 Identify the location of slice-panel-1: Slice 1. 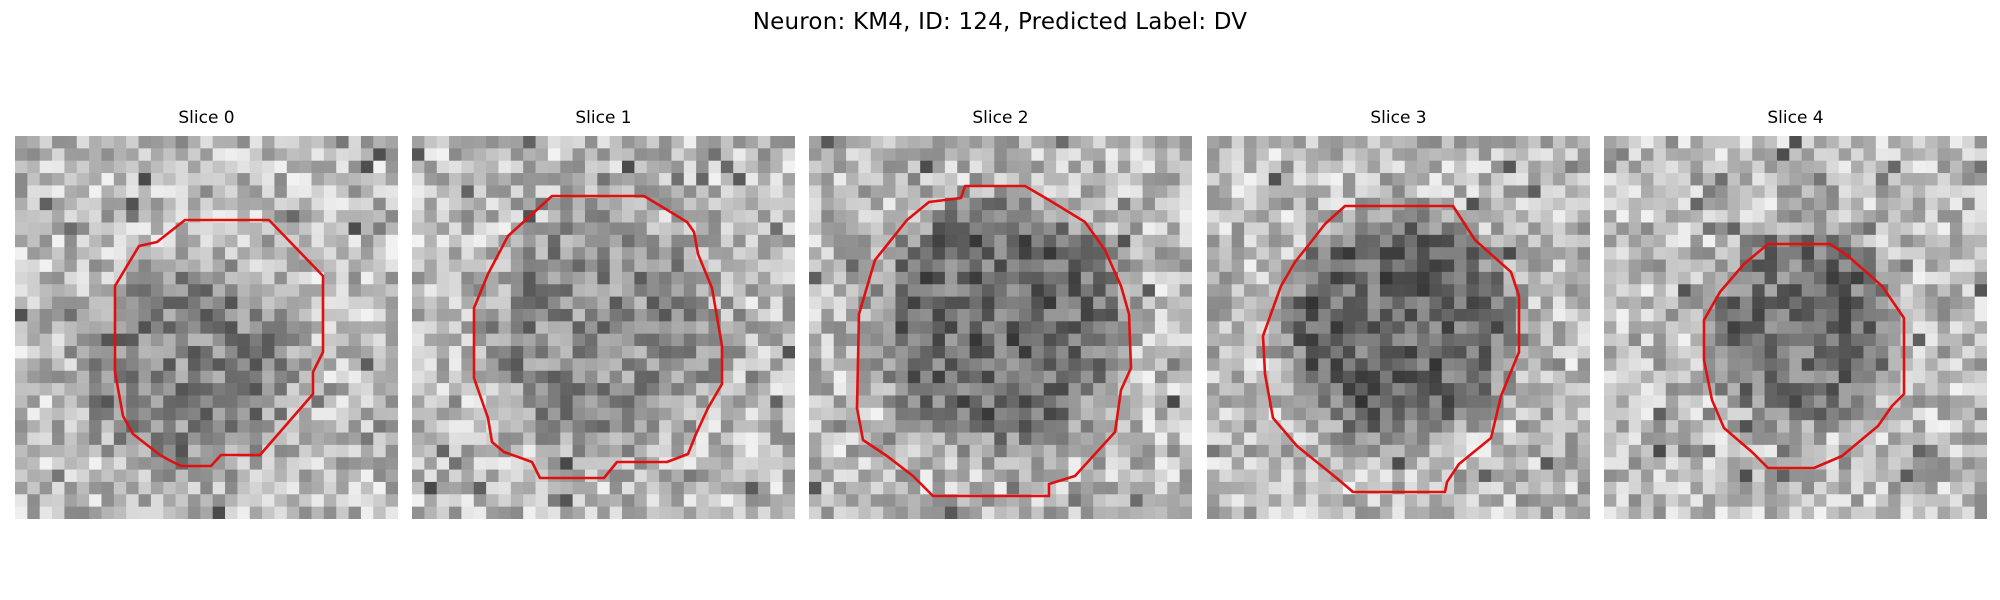
(603, 313).